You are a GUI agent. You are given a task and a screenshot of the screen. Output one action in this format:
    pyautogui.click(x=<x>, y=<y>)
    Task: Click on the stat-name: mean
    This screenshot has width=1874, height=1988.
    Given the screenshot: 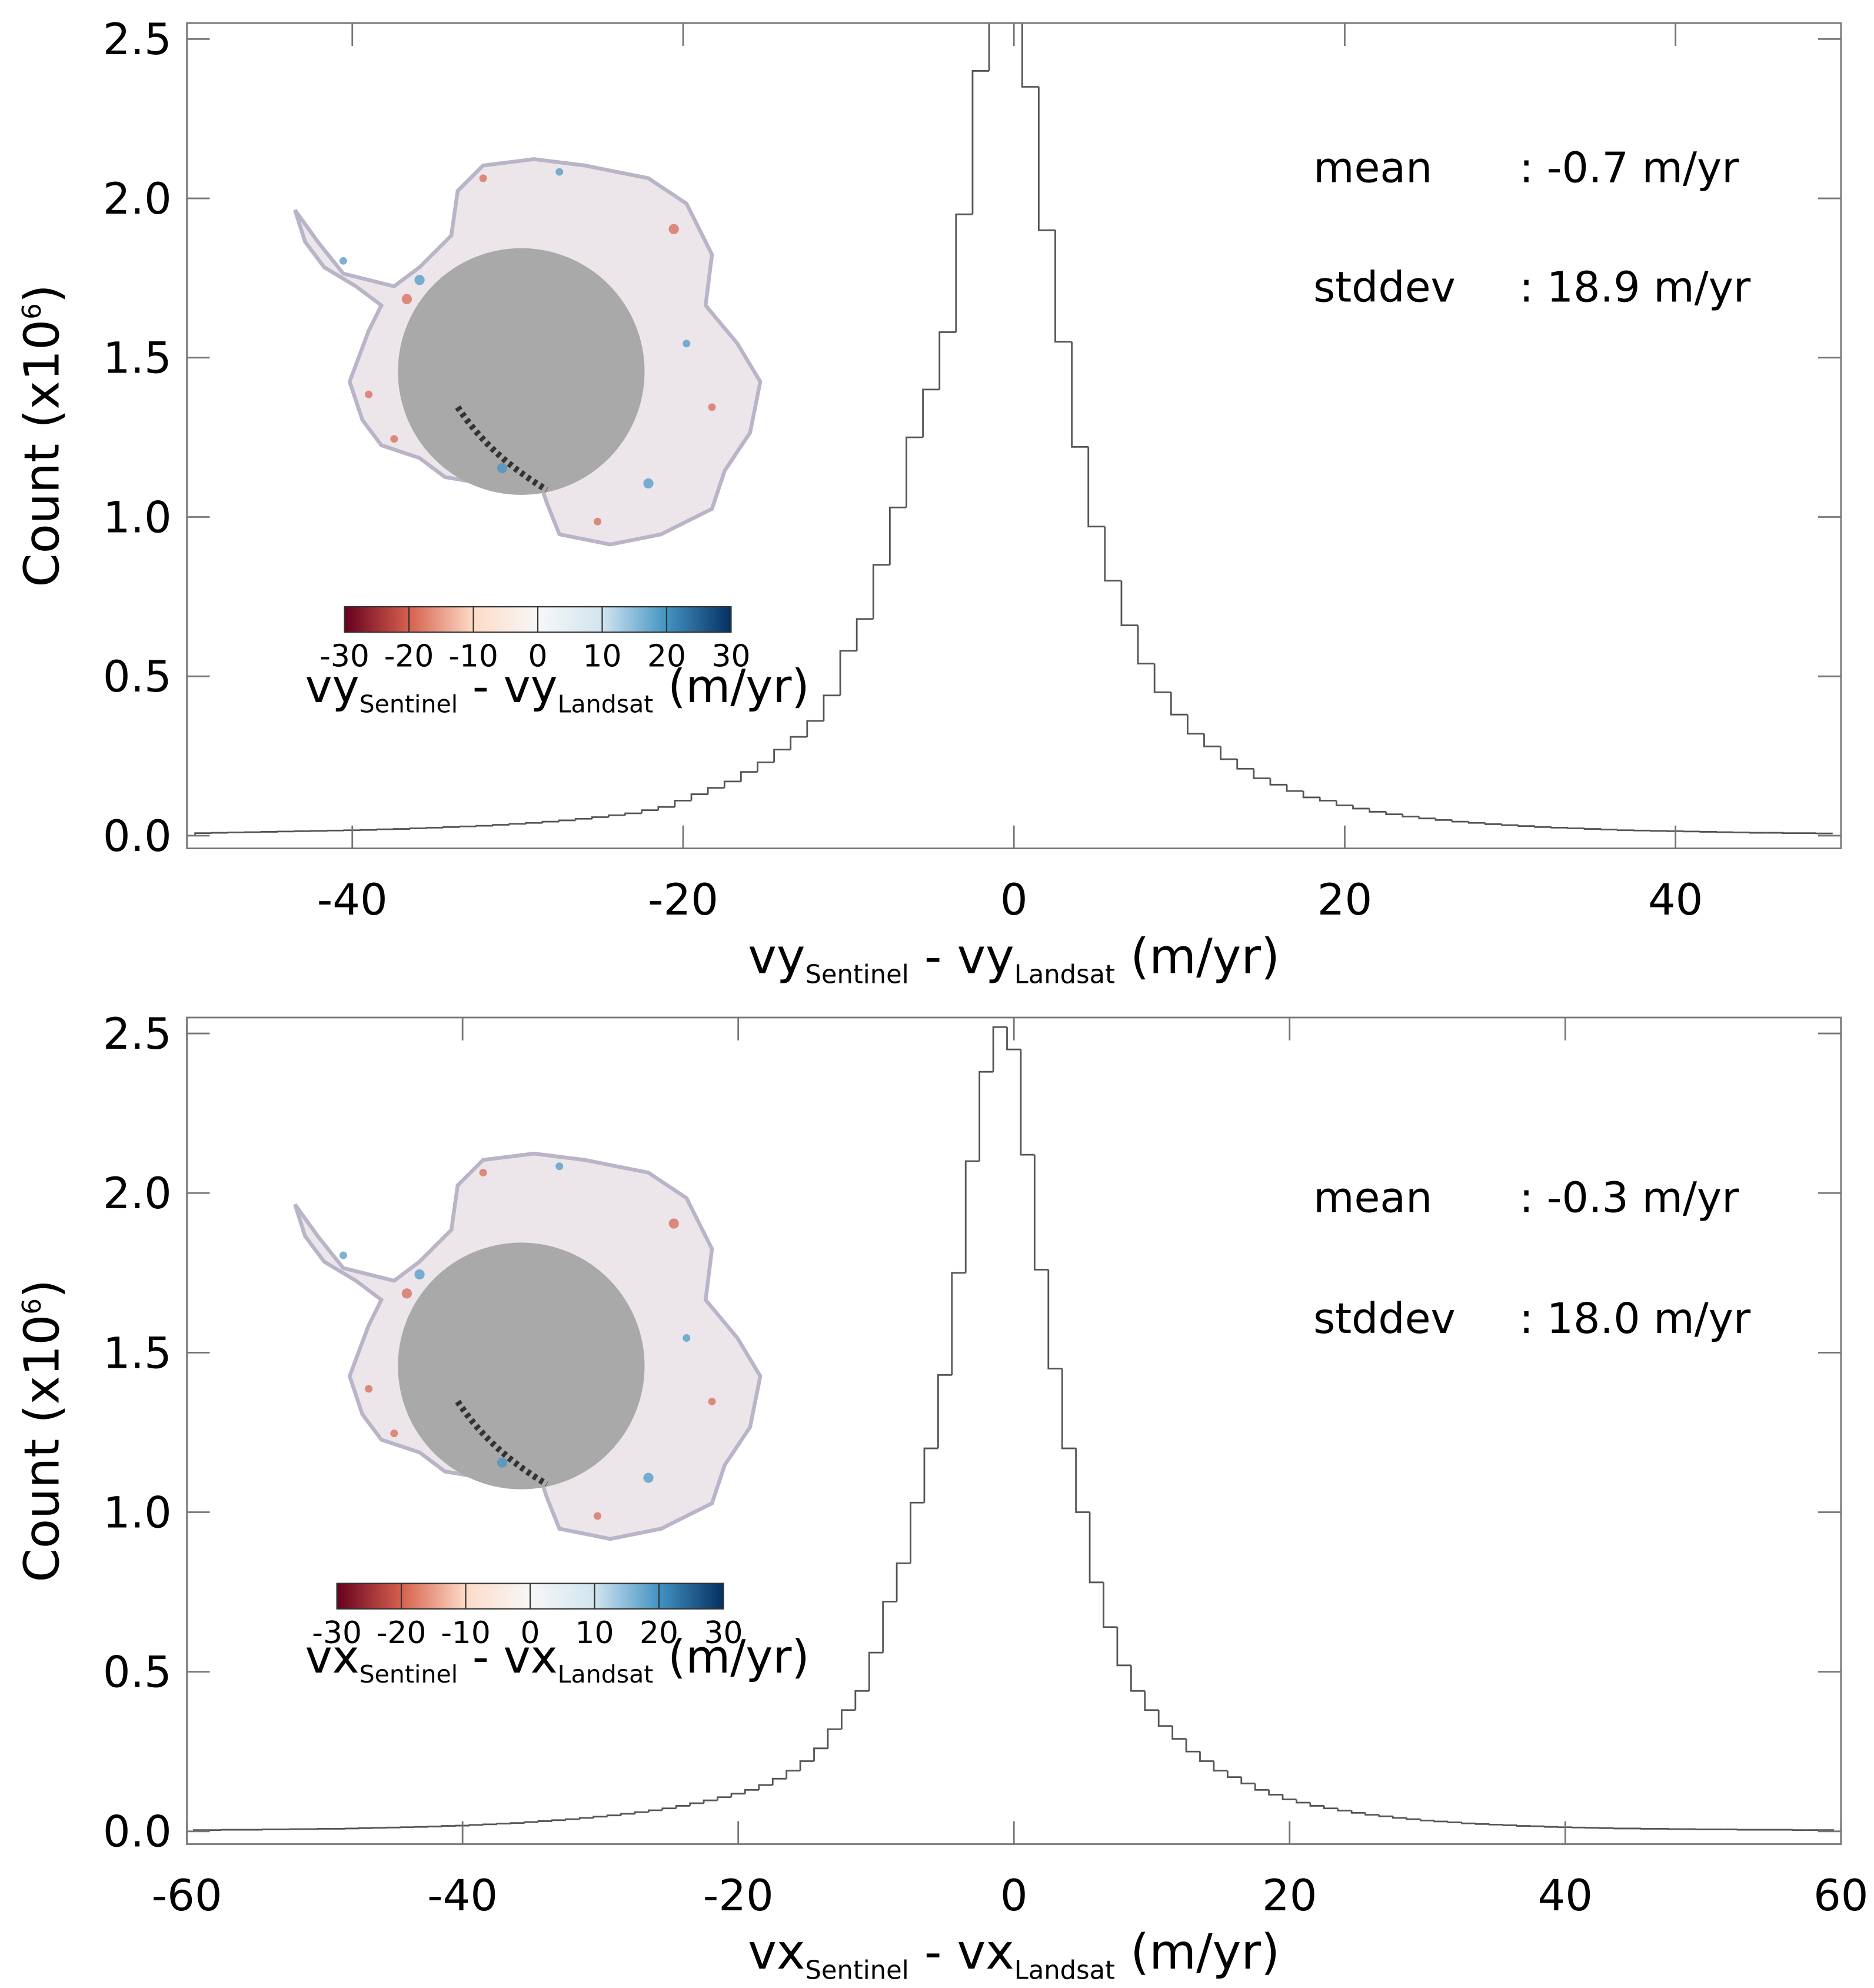 What is the action you would take?
    pyautogui.click(x=1373, y=168)
    